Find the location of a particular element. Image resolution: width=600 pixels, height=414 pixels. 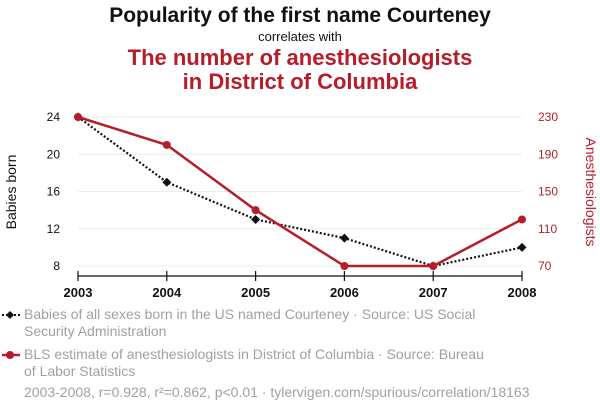

x-tick-label: 2007 is located at coordinates (433, 292).